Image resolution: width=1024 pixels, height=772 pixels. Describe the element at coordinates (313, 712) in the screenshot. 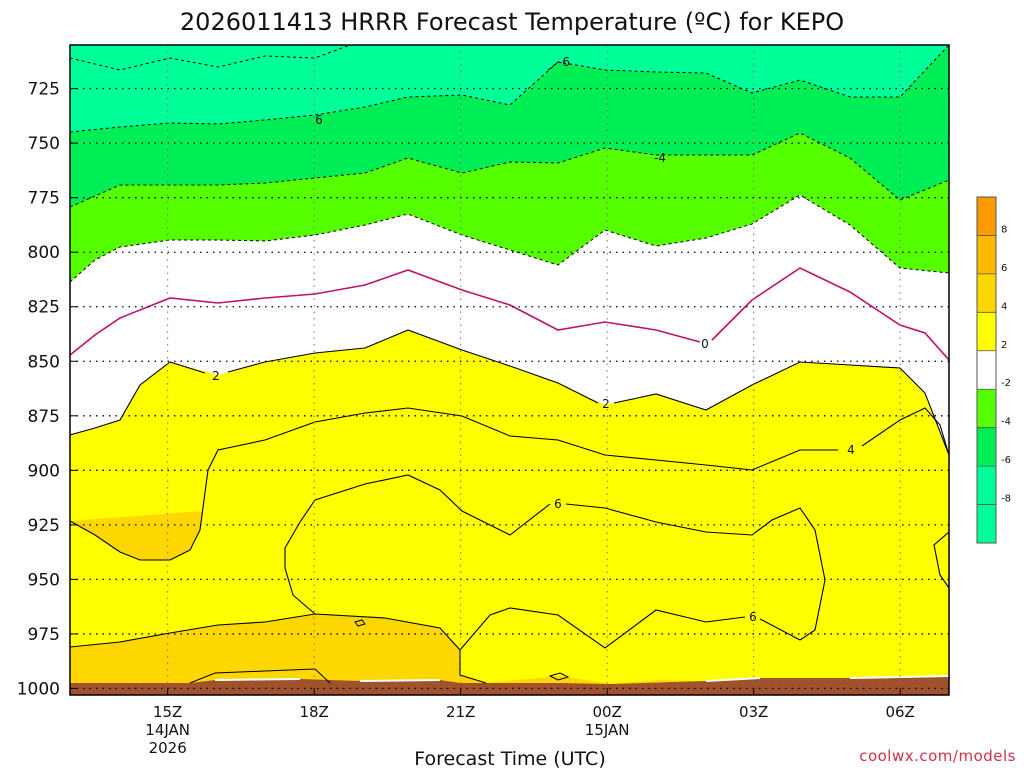

I see `x-tick-label: 18Z` at that location.